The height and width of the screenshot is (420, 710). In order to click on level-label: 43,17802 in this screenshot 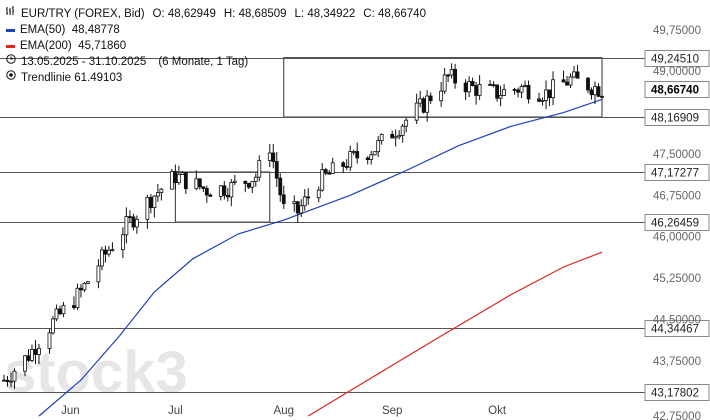, I will do `click(675, 394)`.